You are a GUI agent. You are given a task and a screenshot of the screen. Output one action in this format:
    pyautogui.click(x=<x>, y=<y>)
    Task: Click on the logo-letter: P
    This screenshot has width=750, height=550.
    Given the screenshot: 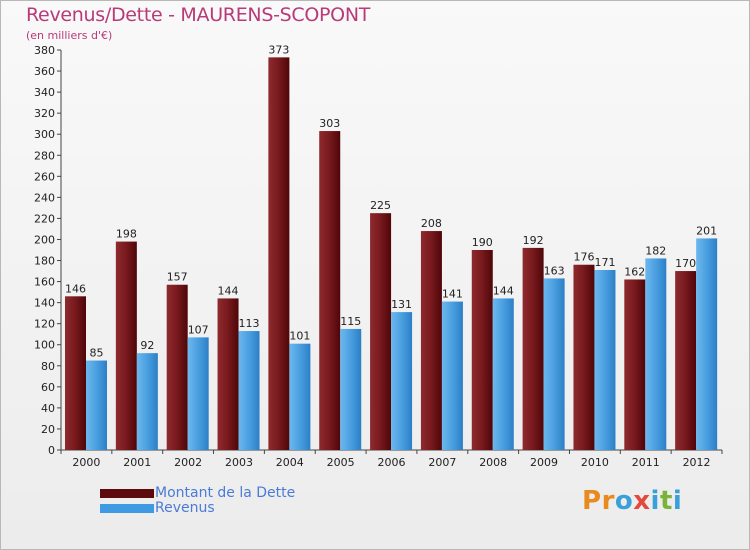 What is the action you would take?
    pyautogui.click(x=592, y=501)
    